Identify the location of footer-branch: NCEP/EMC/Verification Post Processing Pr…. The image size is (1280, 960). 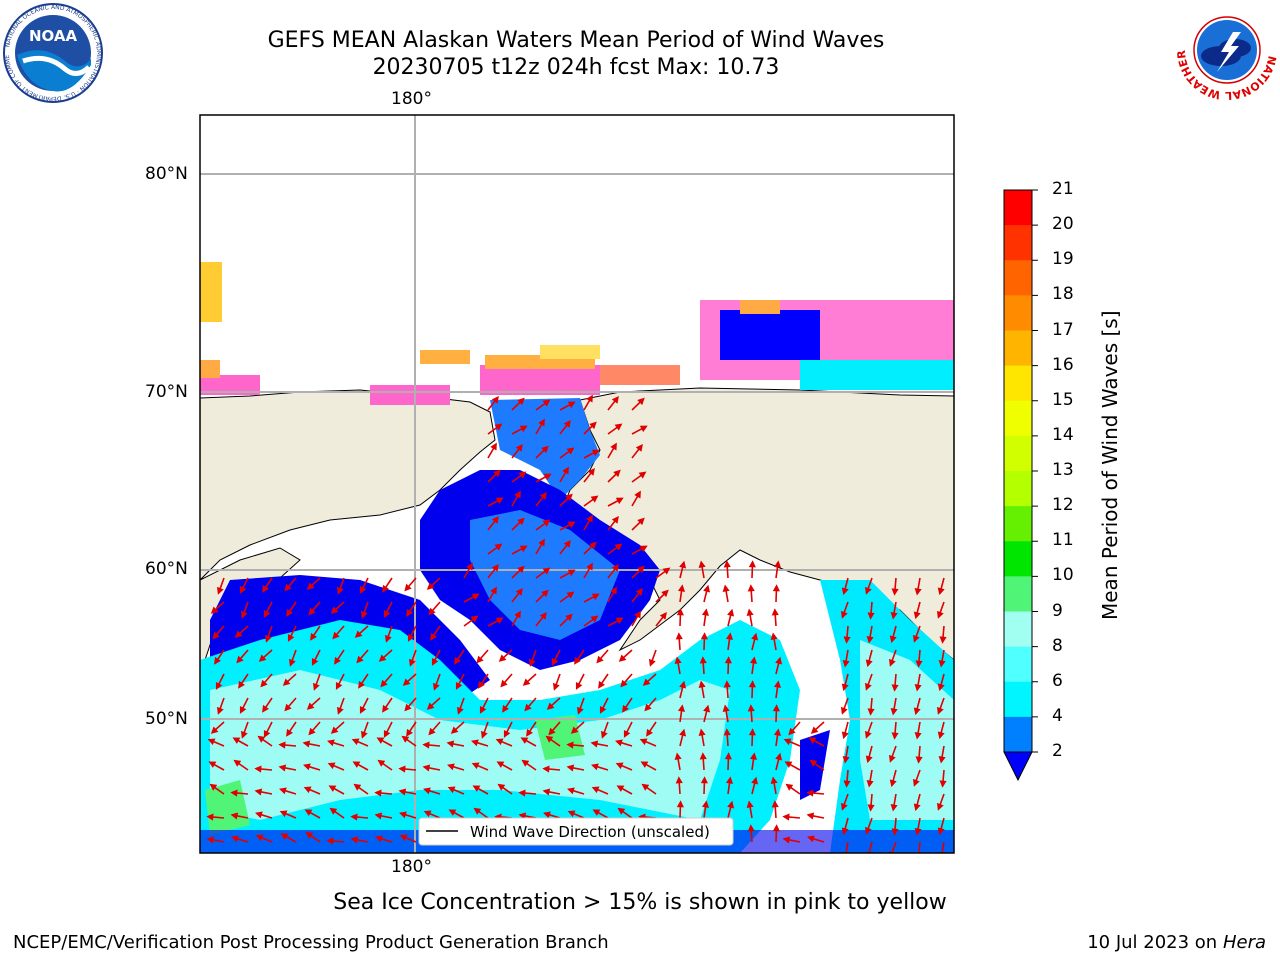
(311, 942).